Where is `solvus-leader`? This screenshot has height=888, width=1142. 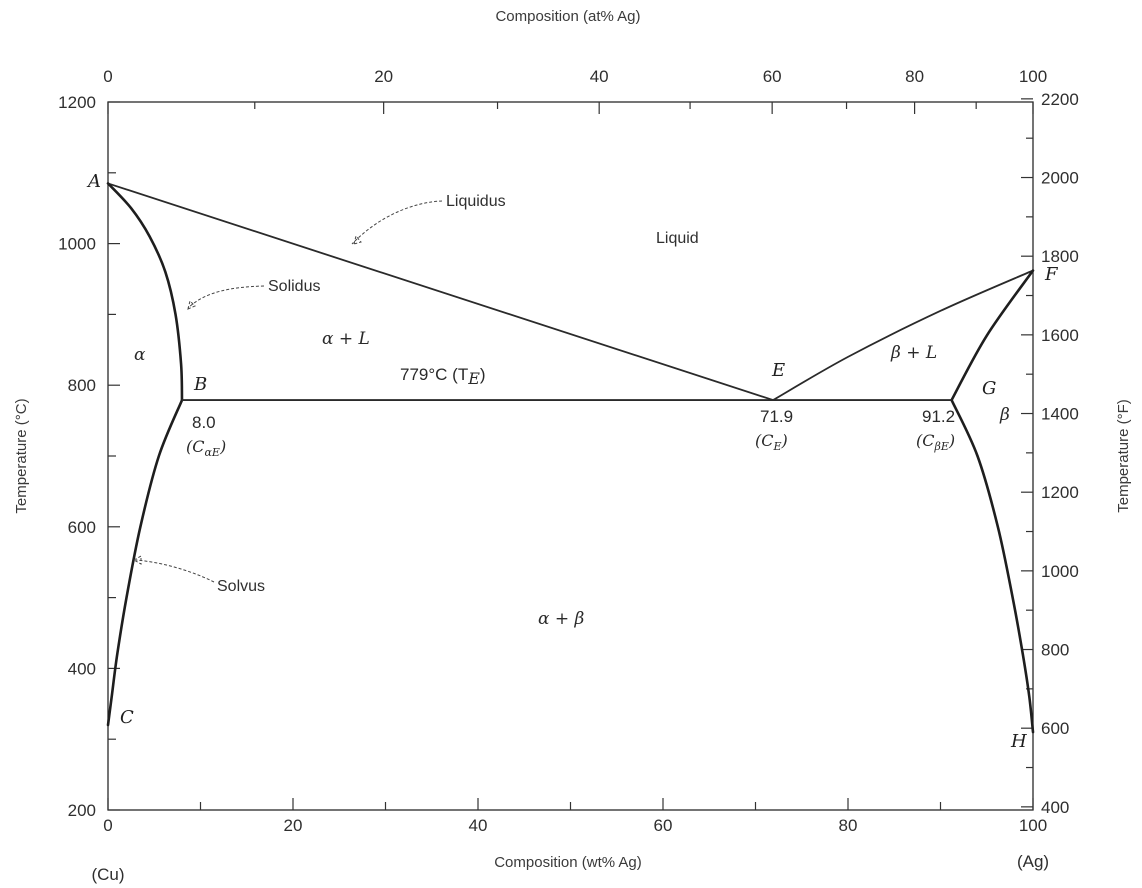 solvus-leader is located at coordinates (175, 571).